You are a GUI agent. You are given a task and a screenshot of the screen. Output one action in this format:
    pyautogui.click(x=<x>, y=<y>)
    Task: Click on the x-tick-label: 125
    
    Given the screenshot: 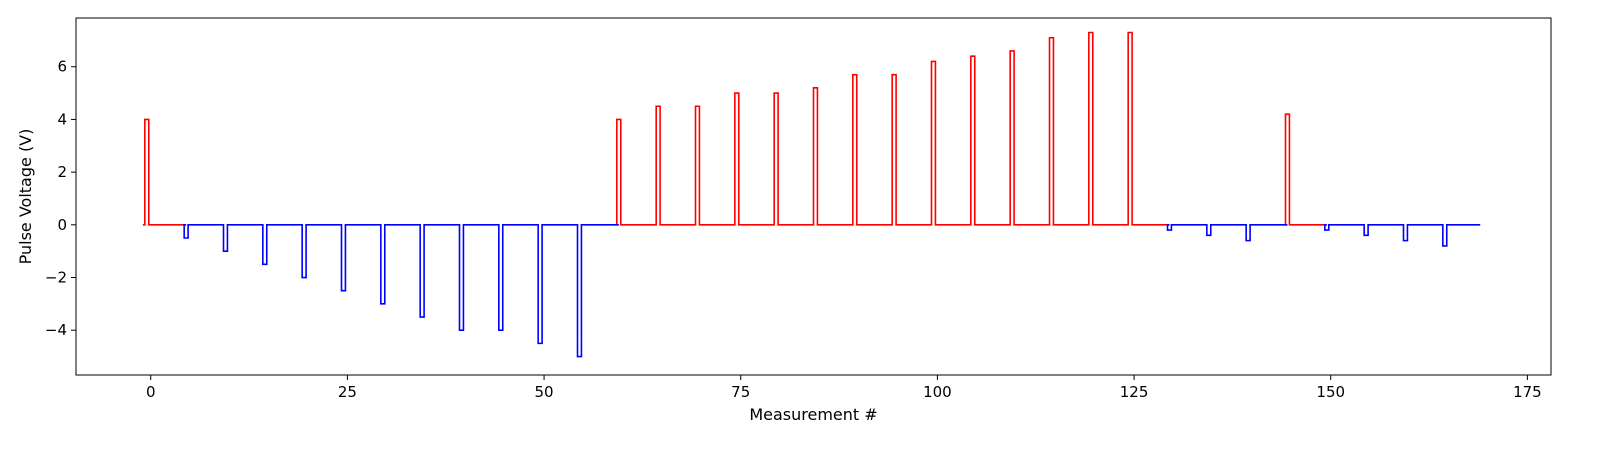 What is the action you would take?
    pyautogui.click(x=1134, y=392)
    